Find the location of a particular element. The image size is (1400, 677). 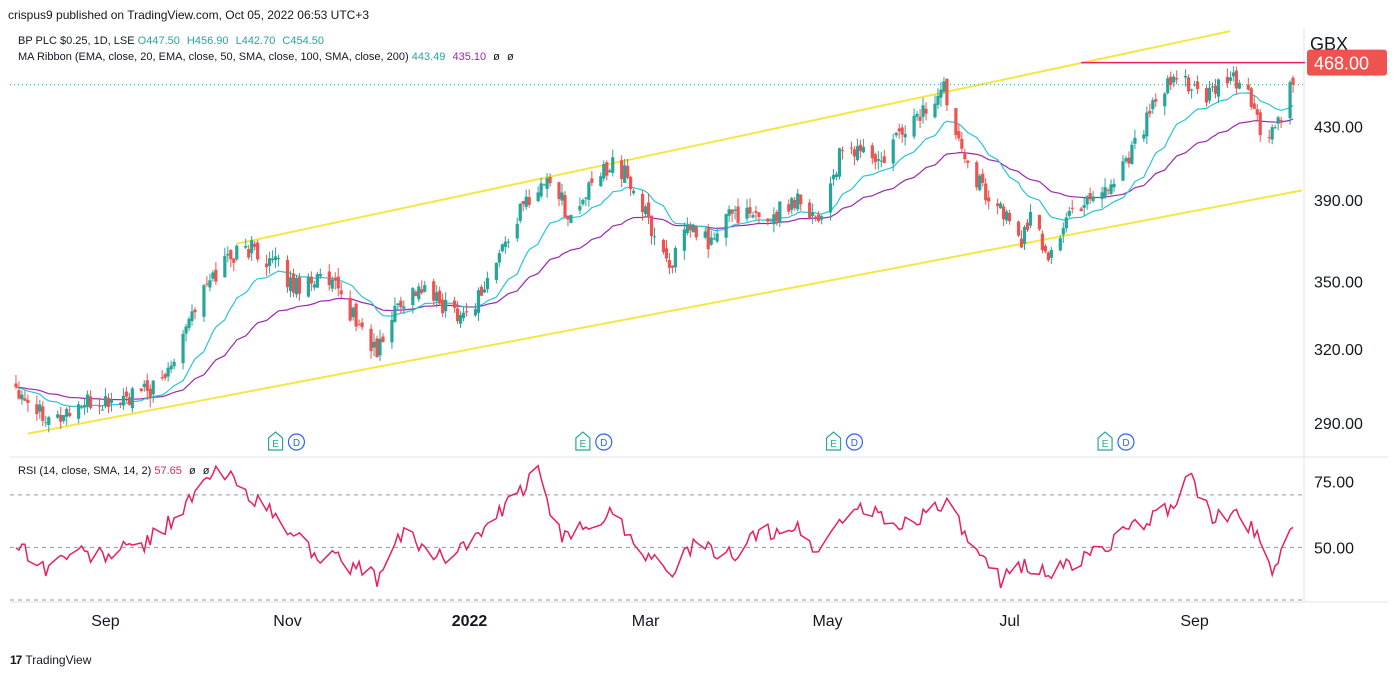

x-tick-label: Mar is located at coordinates (646, 621).